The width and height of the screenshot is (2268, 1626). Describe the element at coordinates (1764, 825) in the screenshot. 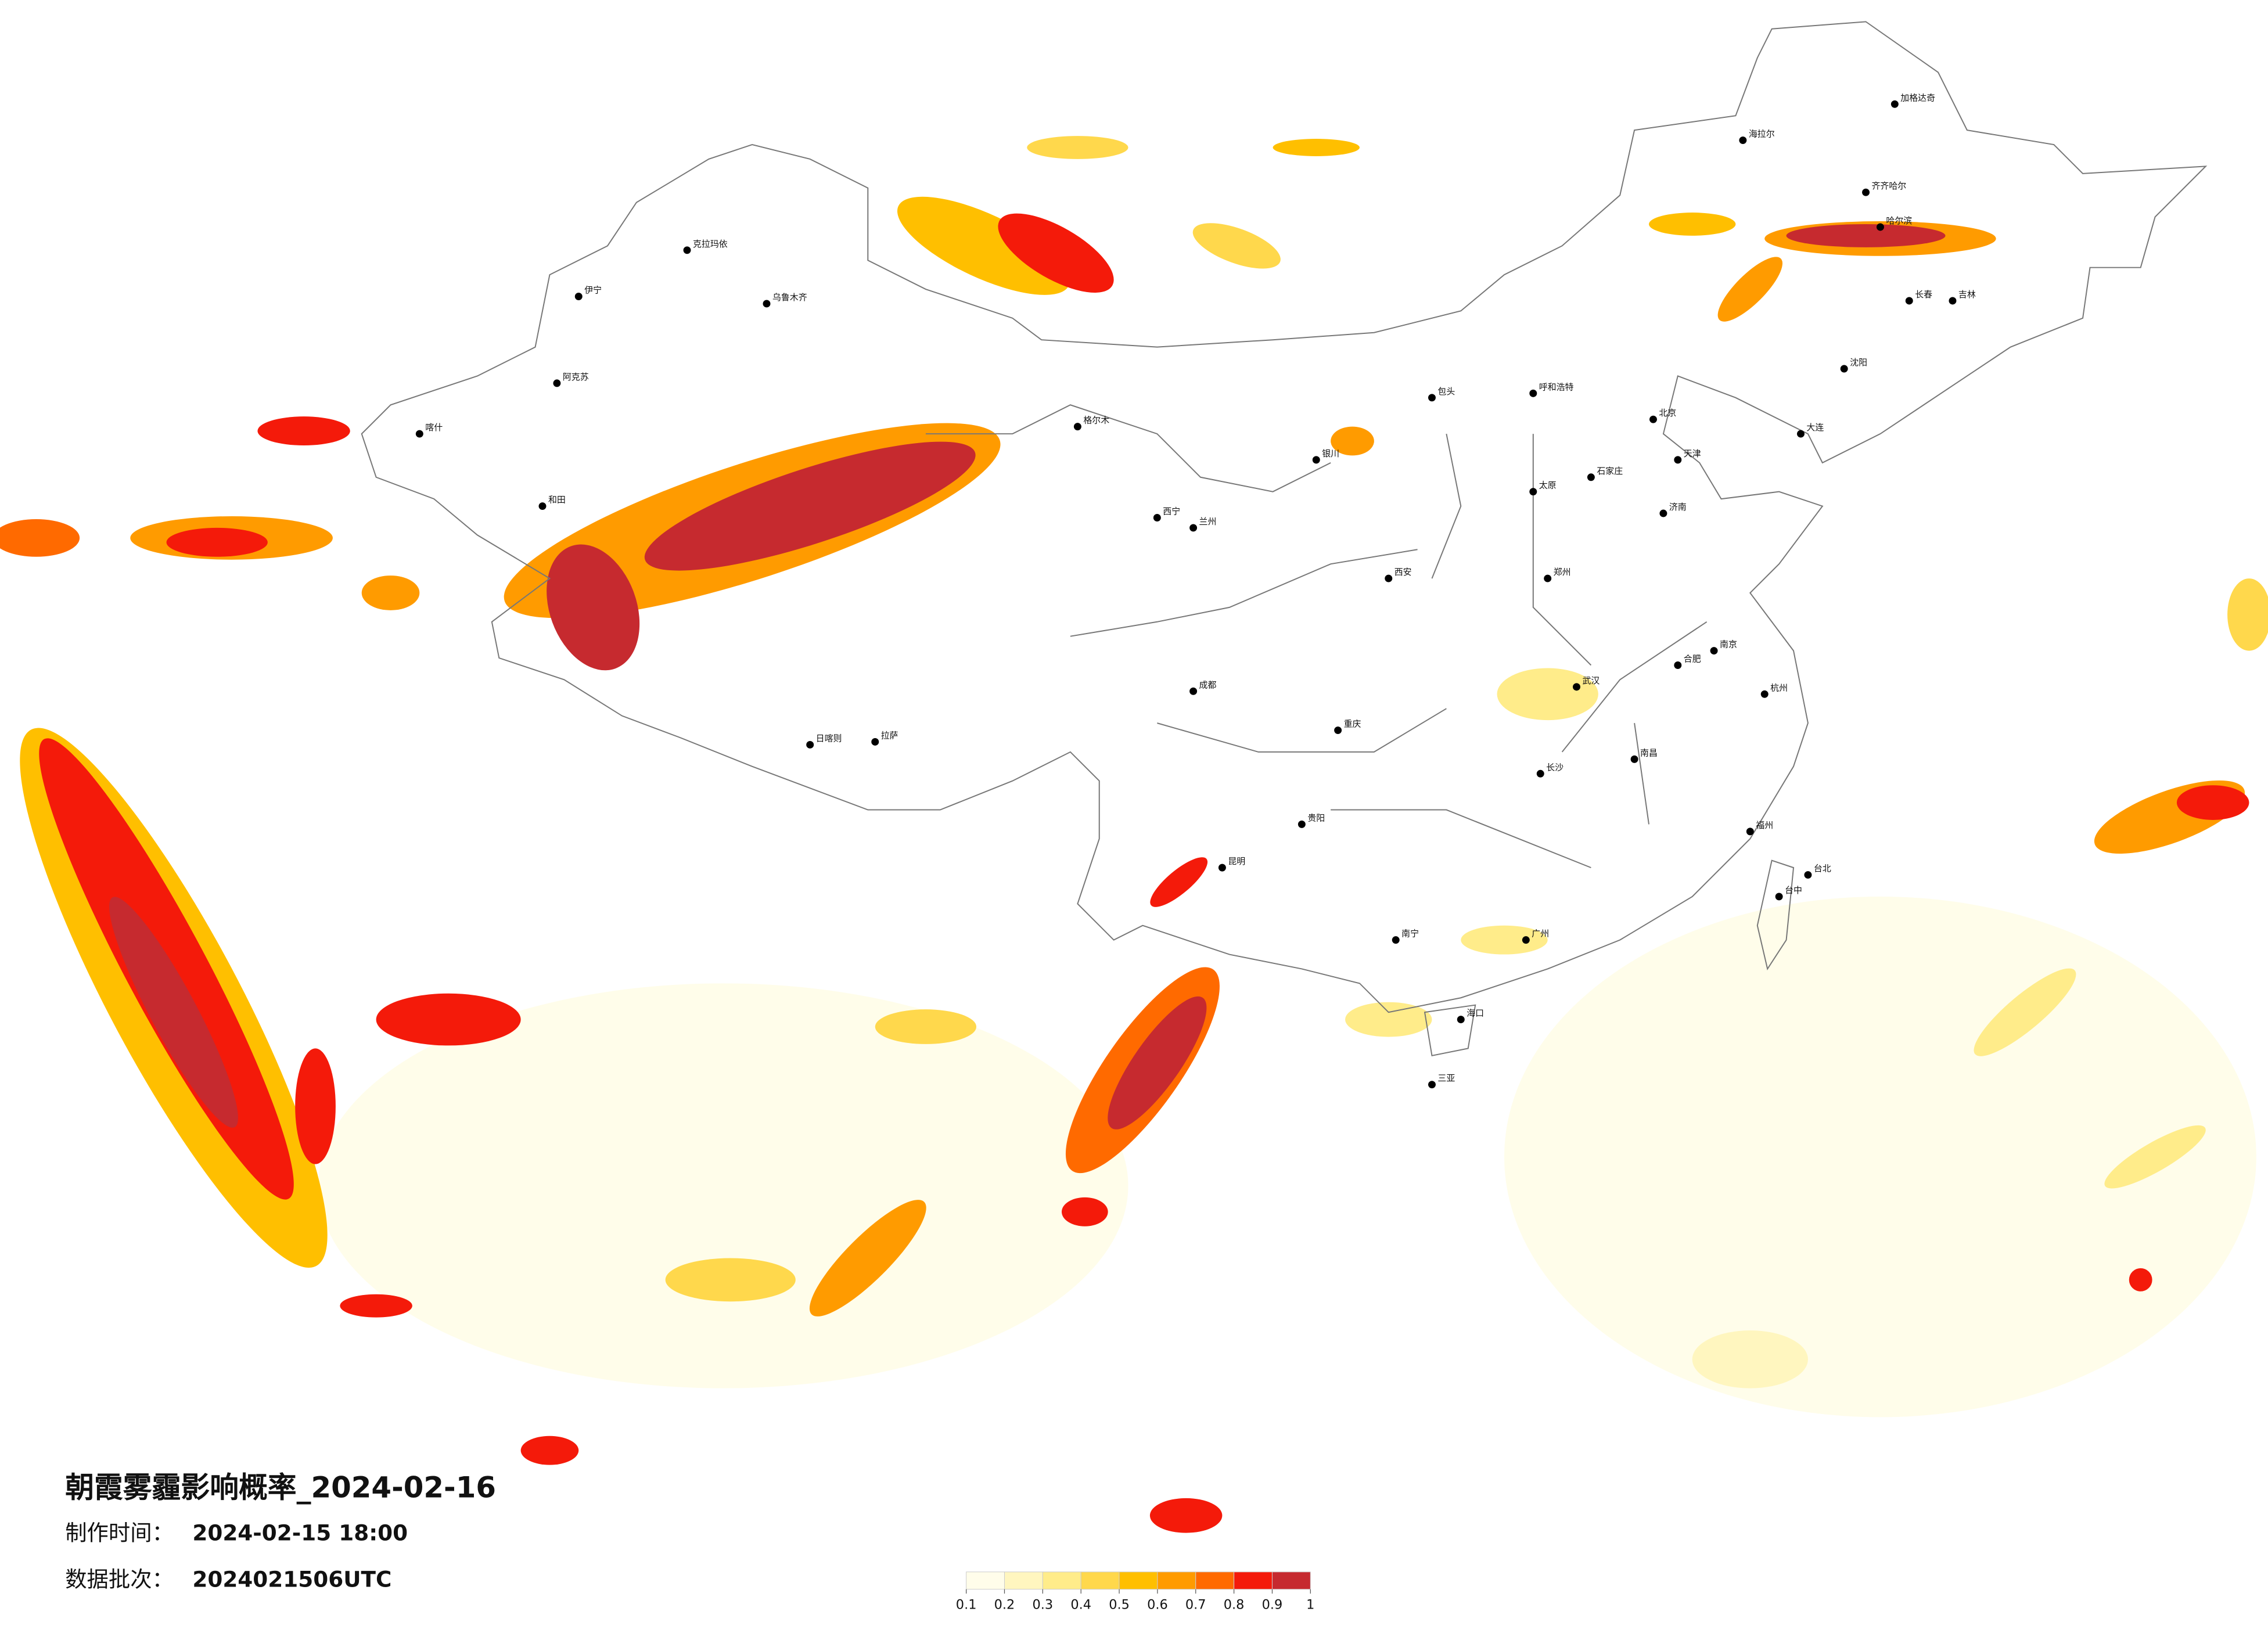

I see `city-label: 福州` at that location.